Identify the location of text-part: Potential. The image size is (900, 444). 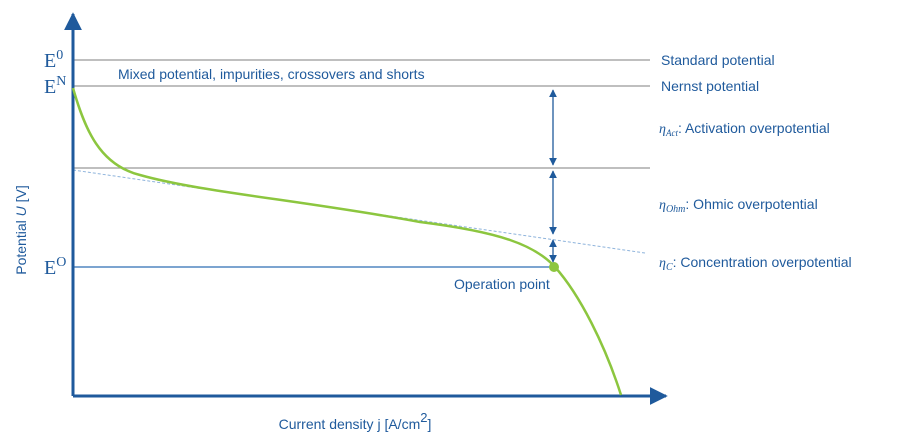
(21, 245).